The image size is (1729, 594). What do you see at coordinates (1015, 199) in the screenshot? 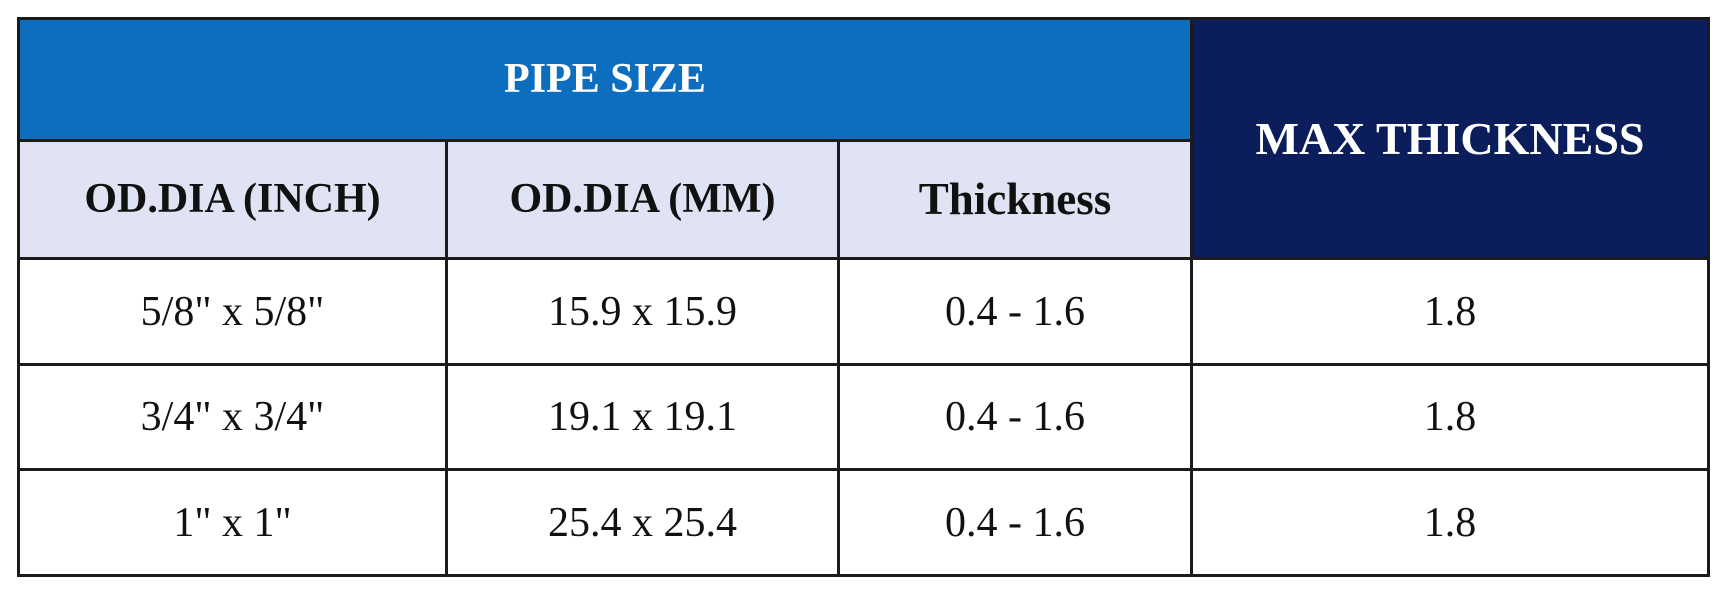
I see `column-header-thickness: Thickness` at bounding box center [1015, 199].